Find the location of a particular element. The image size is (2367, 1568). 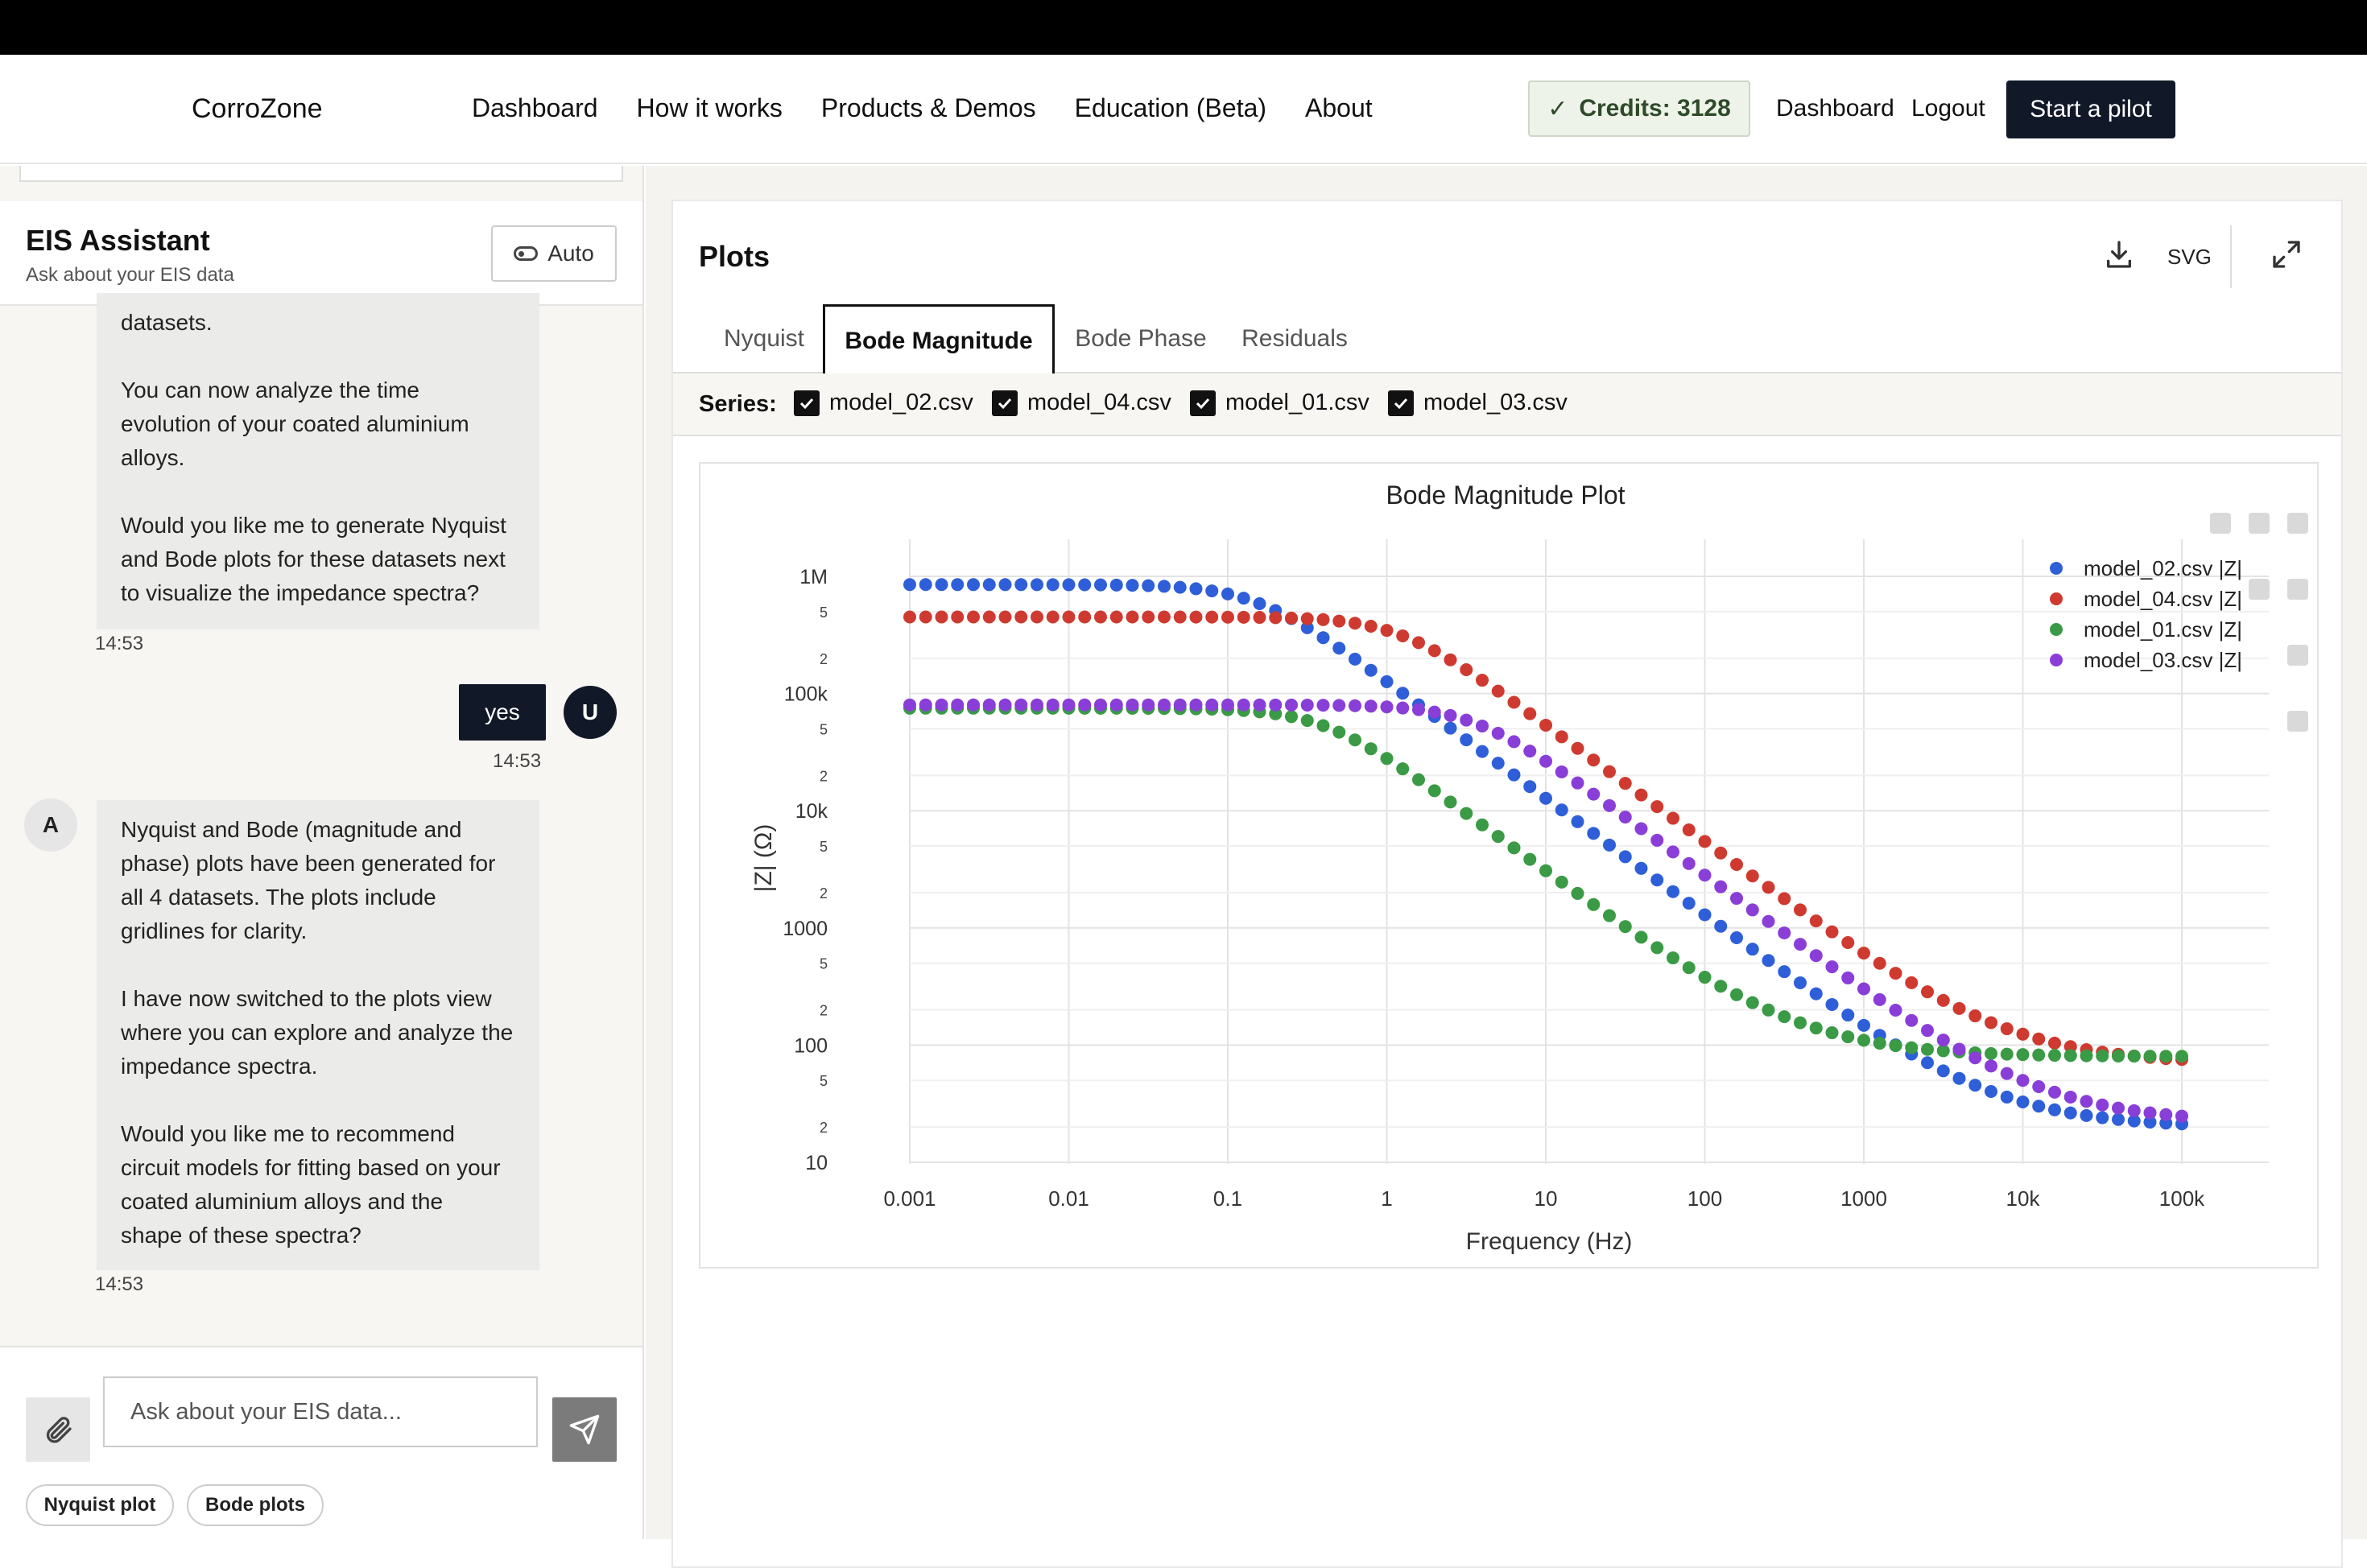

message-line: gridlines for clarity. is located at coordinates (214, 931).